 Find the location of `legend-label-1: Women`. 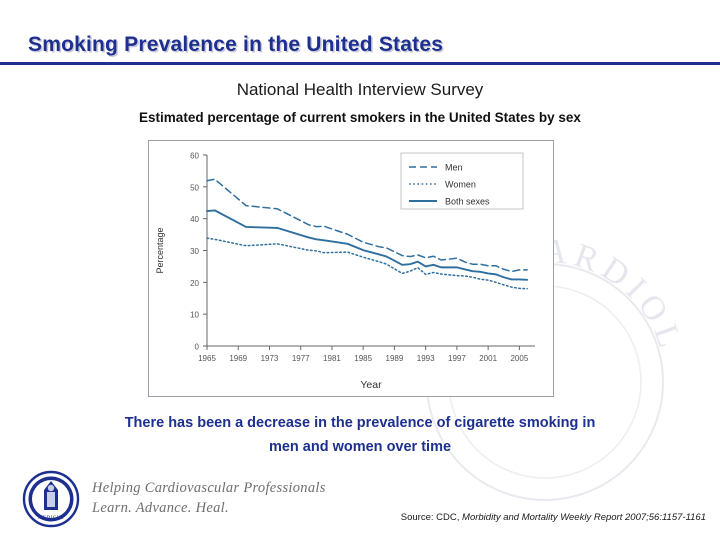

legend-label-1: Women is located at coordinates (460, 185).